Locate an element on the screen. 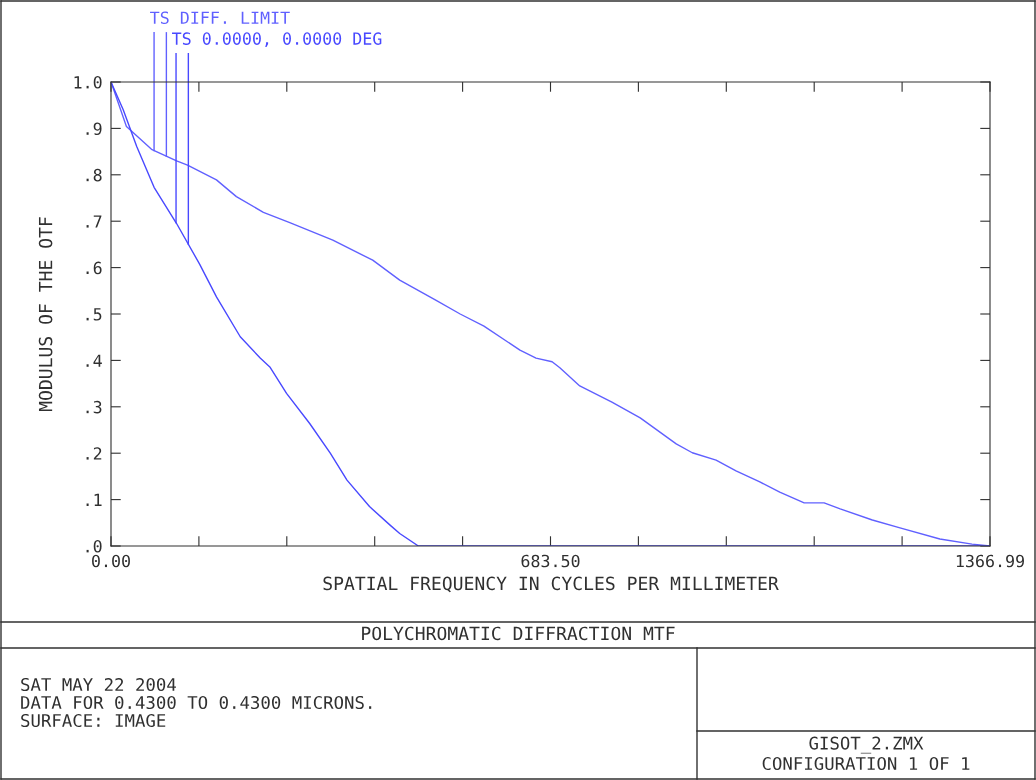  y-tick-label: .8 is located at coordinates (94, 175).